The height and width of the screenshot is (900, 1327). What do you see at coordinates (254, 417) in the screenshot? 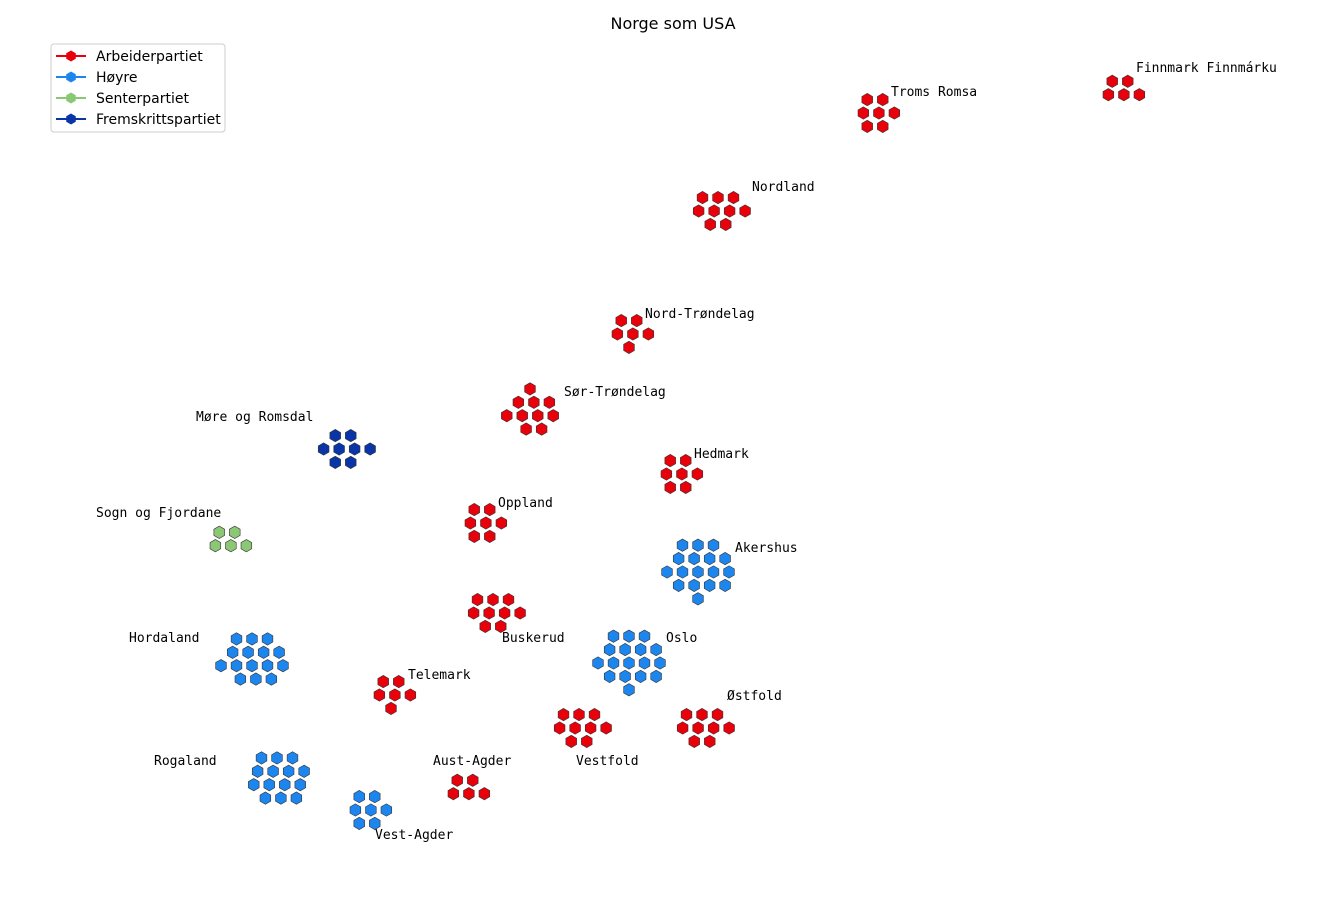
I see `county-label: Møre og Romsdal` at bounding box center [254, 417].